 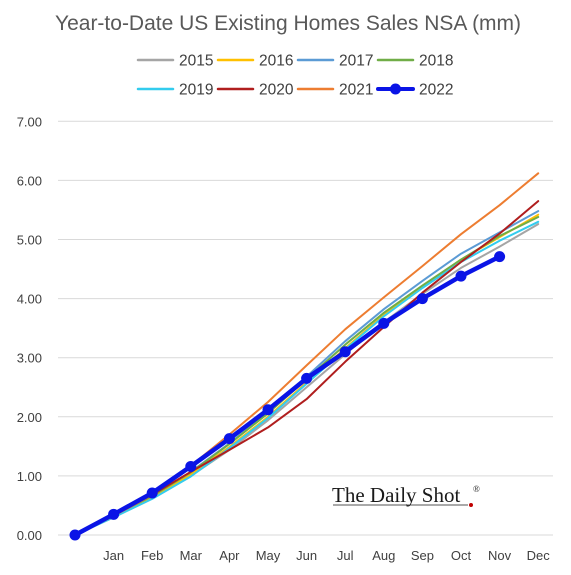 What do you see at coordinates (29, 535) in the screenshot?
I see `y-tick-label: 0.00` at bounding box center [29, 535].